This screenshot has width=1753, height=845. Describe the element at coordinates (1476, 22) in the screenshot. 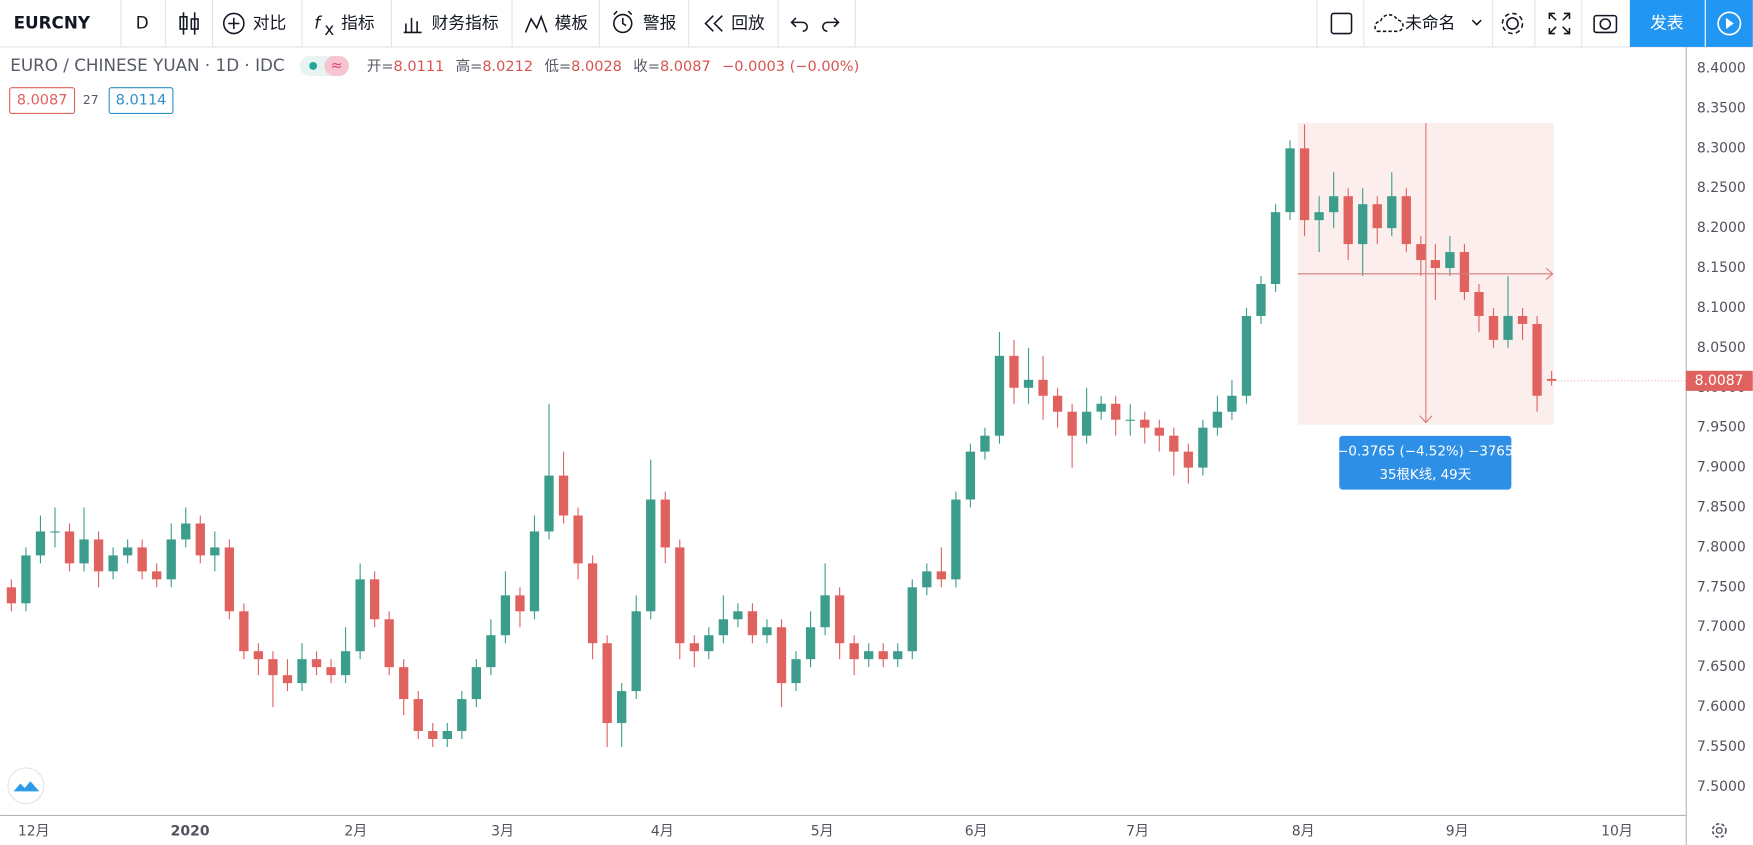

I see `layout-dropdown` at that location.